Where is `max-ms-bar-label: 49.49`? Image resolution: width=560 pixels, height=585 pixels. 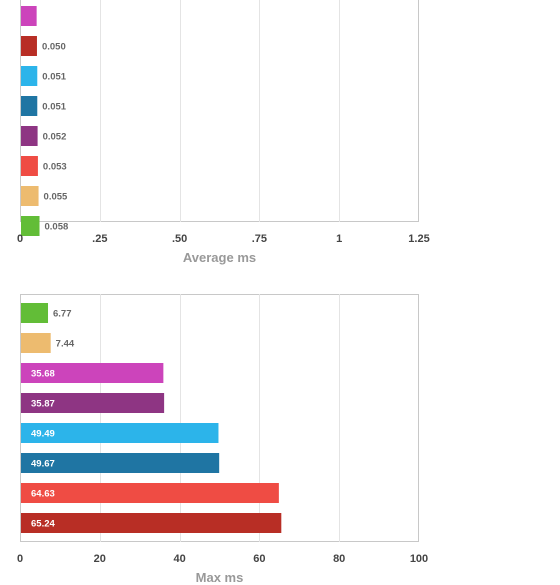 max-ms-bar-label: 49.49 is located at coordinates (43, 434).